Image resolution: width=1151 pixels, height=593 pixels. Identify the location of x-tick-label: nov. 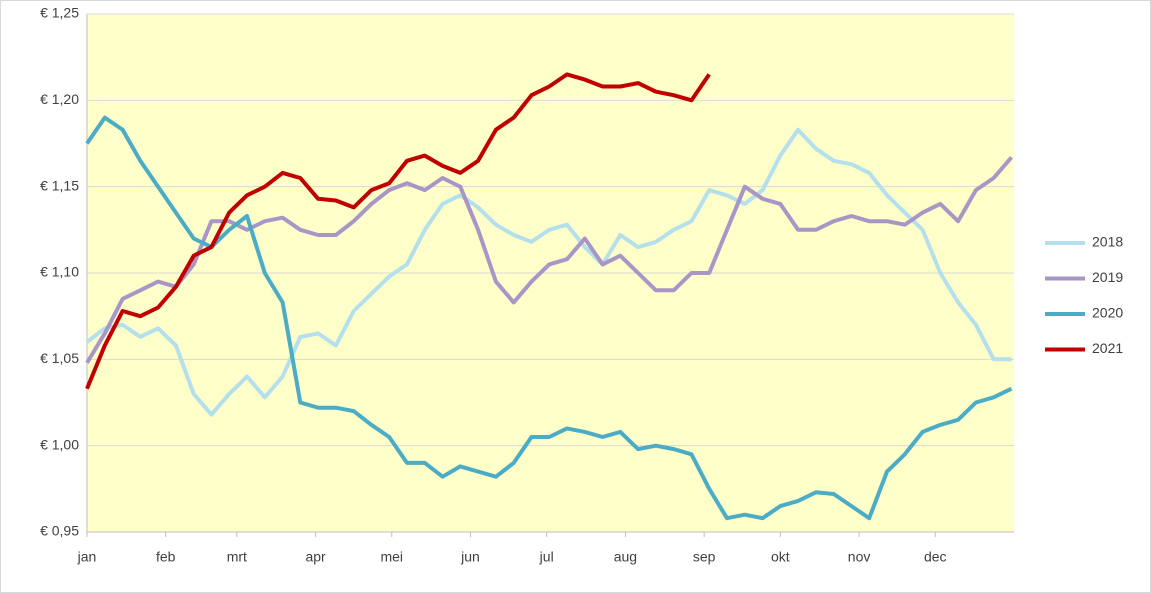
(859, 557).